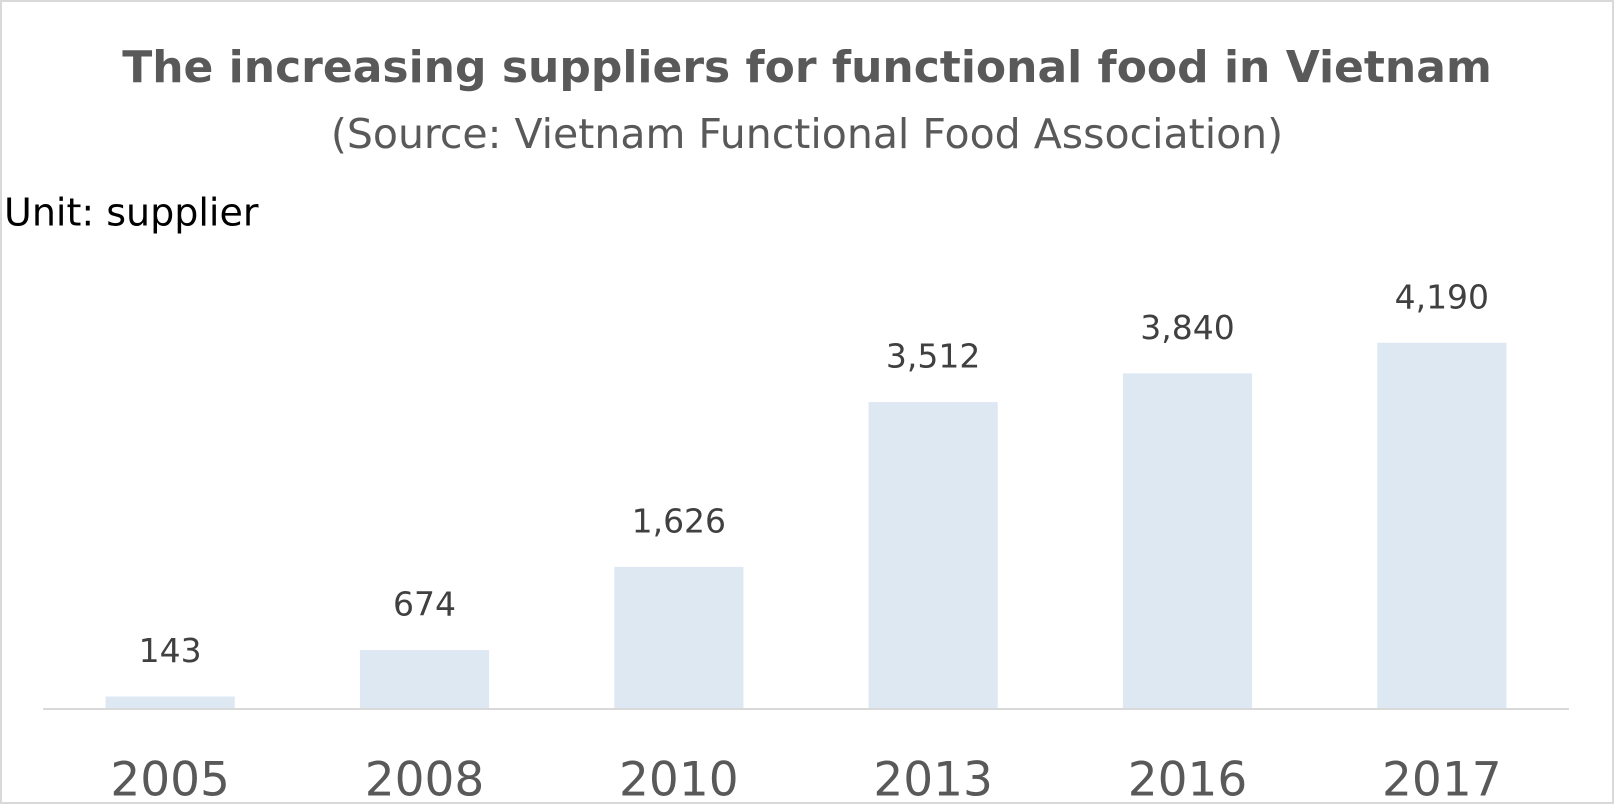 The image size is (1614, 804). I want to click on x-tick-label: 2016, so click(1188, 778).